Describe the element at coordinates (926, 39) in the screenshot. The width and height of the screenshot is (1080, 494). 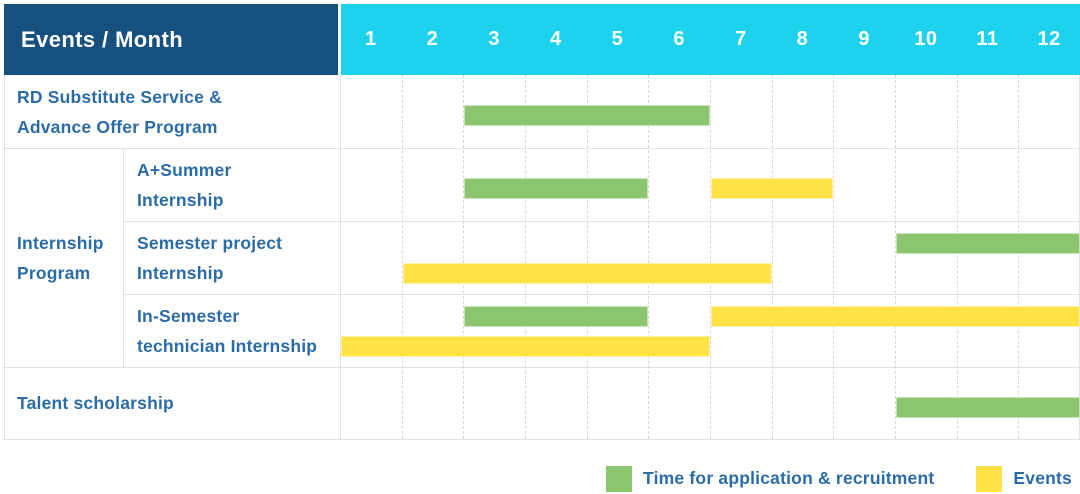
I see `month-header-10: 10` at that location.